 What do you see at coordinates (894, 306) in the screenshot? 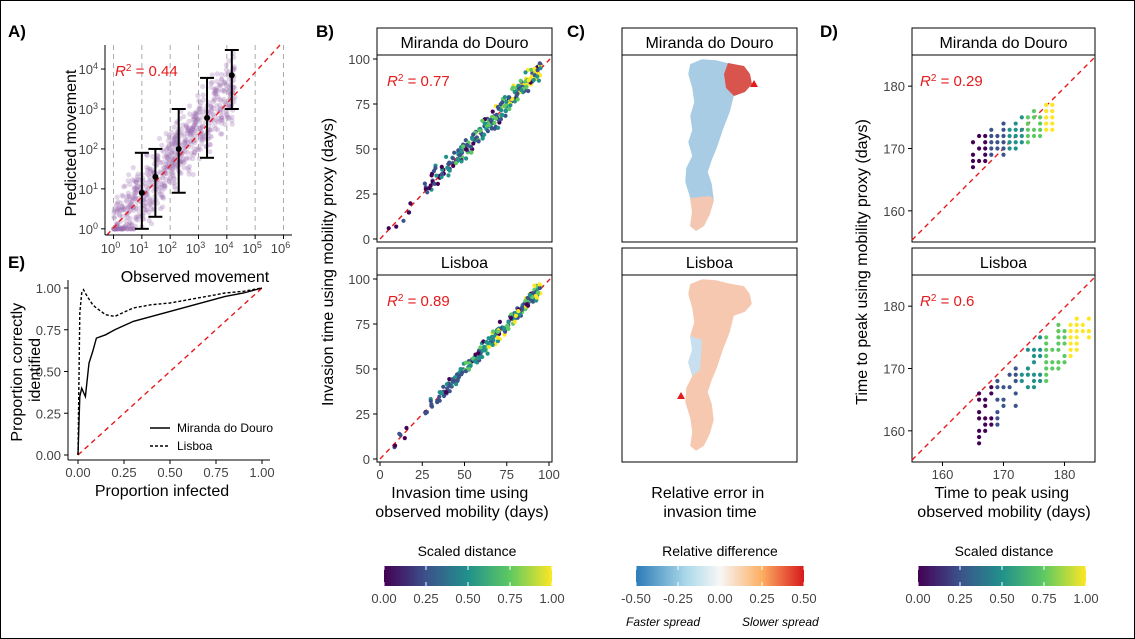
I see `panel-d-y-tick-label: 180` at bounding box center [894, 306].